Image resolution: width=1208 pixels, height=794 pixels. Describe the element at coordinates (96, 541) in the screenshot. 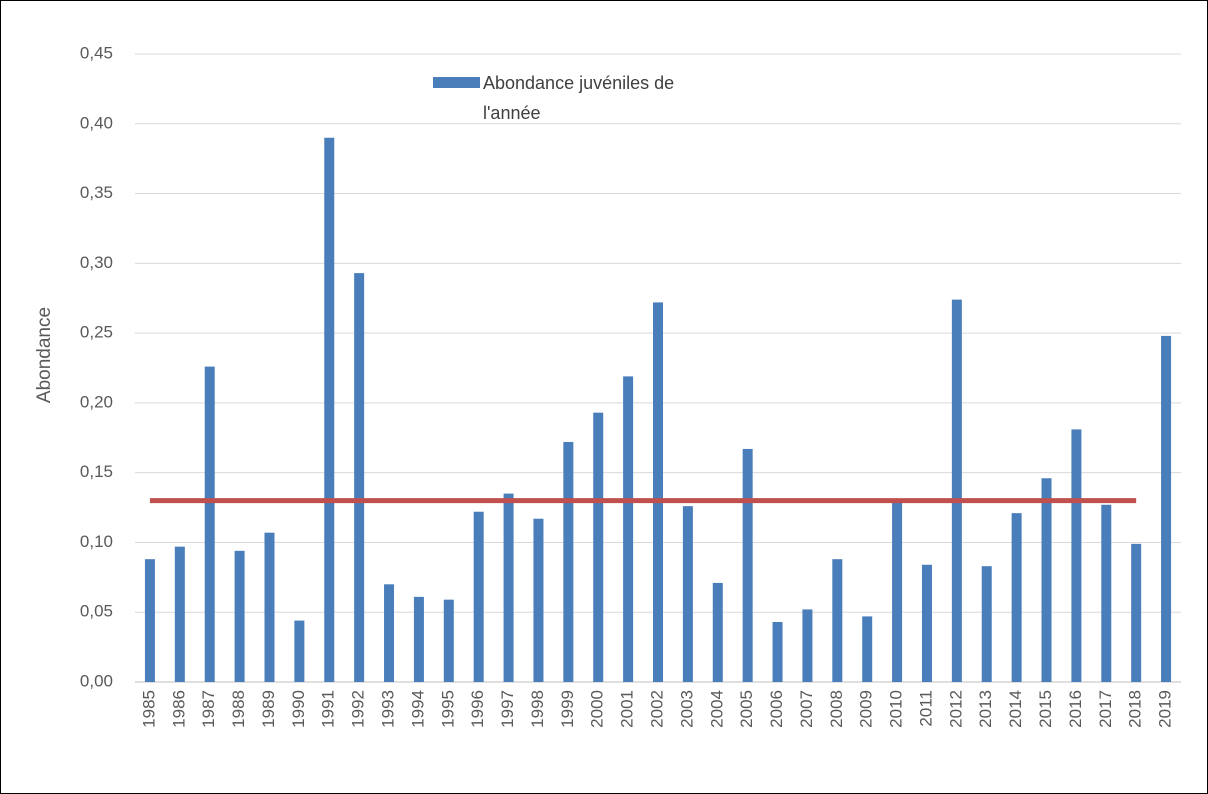

I see `y-tick-label: 0,10` at that location.